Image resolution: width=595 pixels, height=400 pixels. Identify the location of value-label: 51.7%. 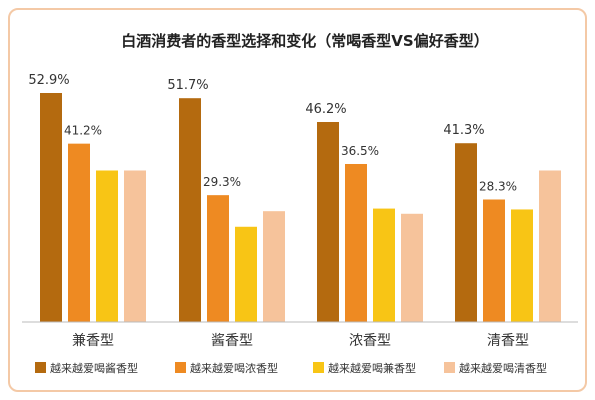
(187, 85).